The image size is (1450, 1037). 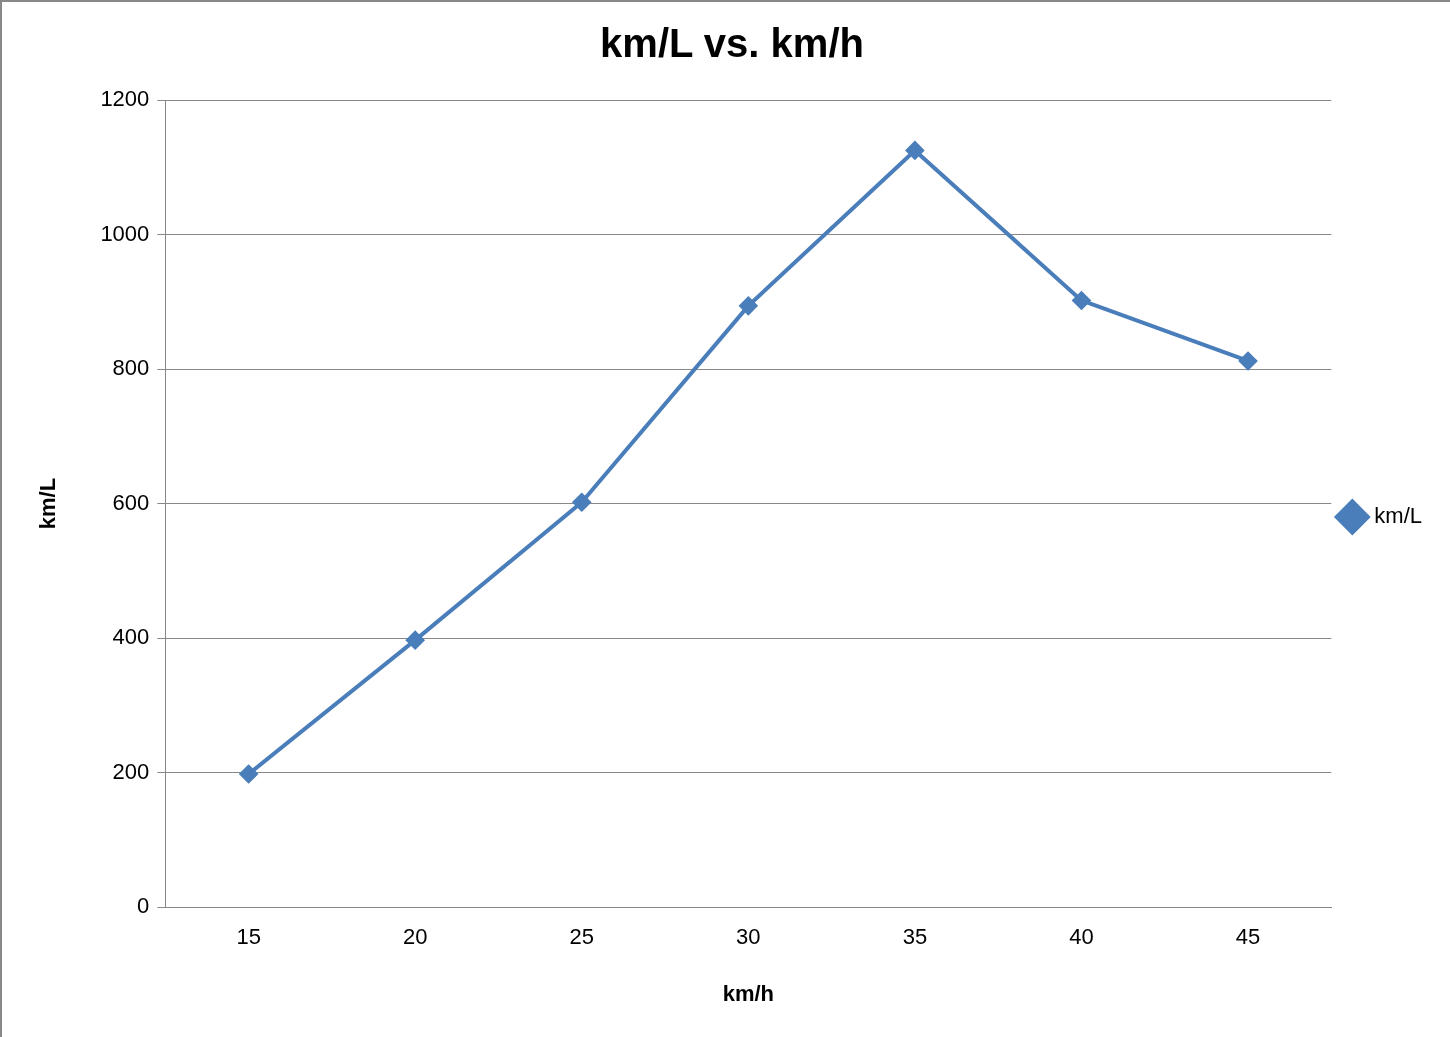 What do you see at coordinates (131, 502) in the screenshot?
I see `y-tick-label: 600` at bounding box center [131, 502].